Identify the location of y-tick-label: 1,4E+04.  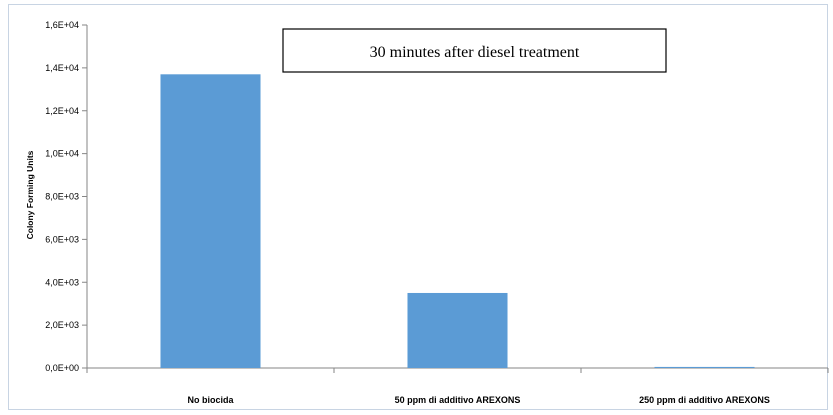
(62, 68).